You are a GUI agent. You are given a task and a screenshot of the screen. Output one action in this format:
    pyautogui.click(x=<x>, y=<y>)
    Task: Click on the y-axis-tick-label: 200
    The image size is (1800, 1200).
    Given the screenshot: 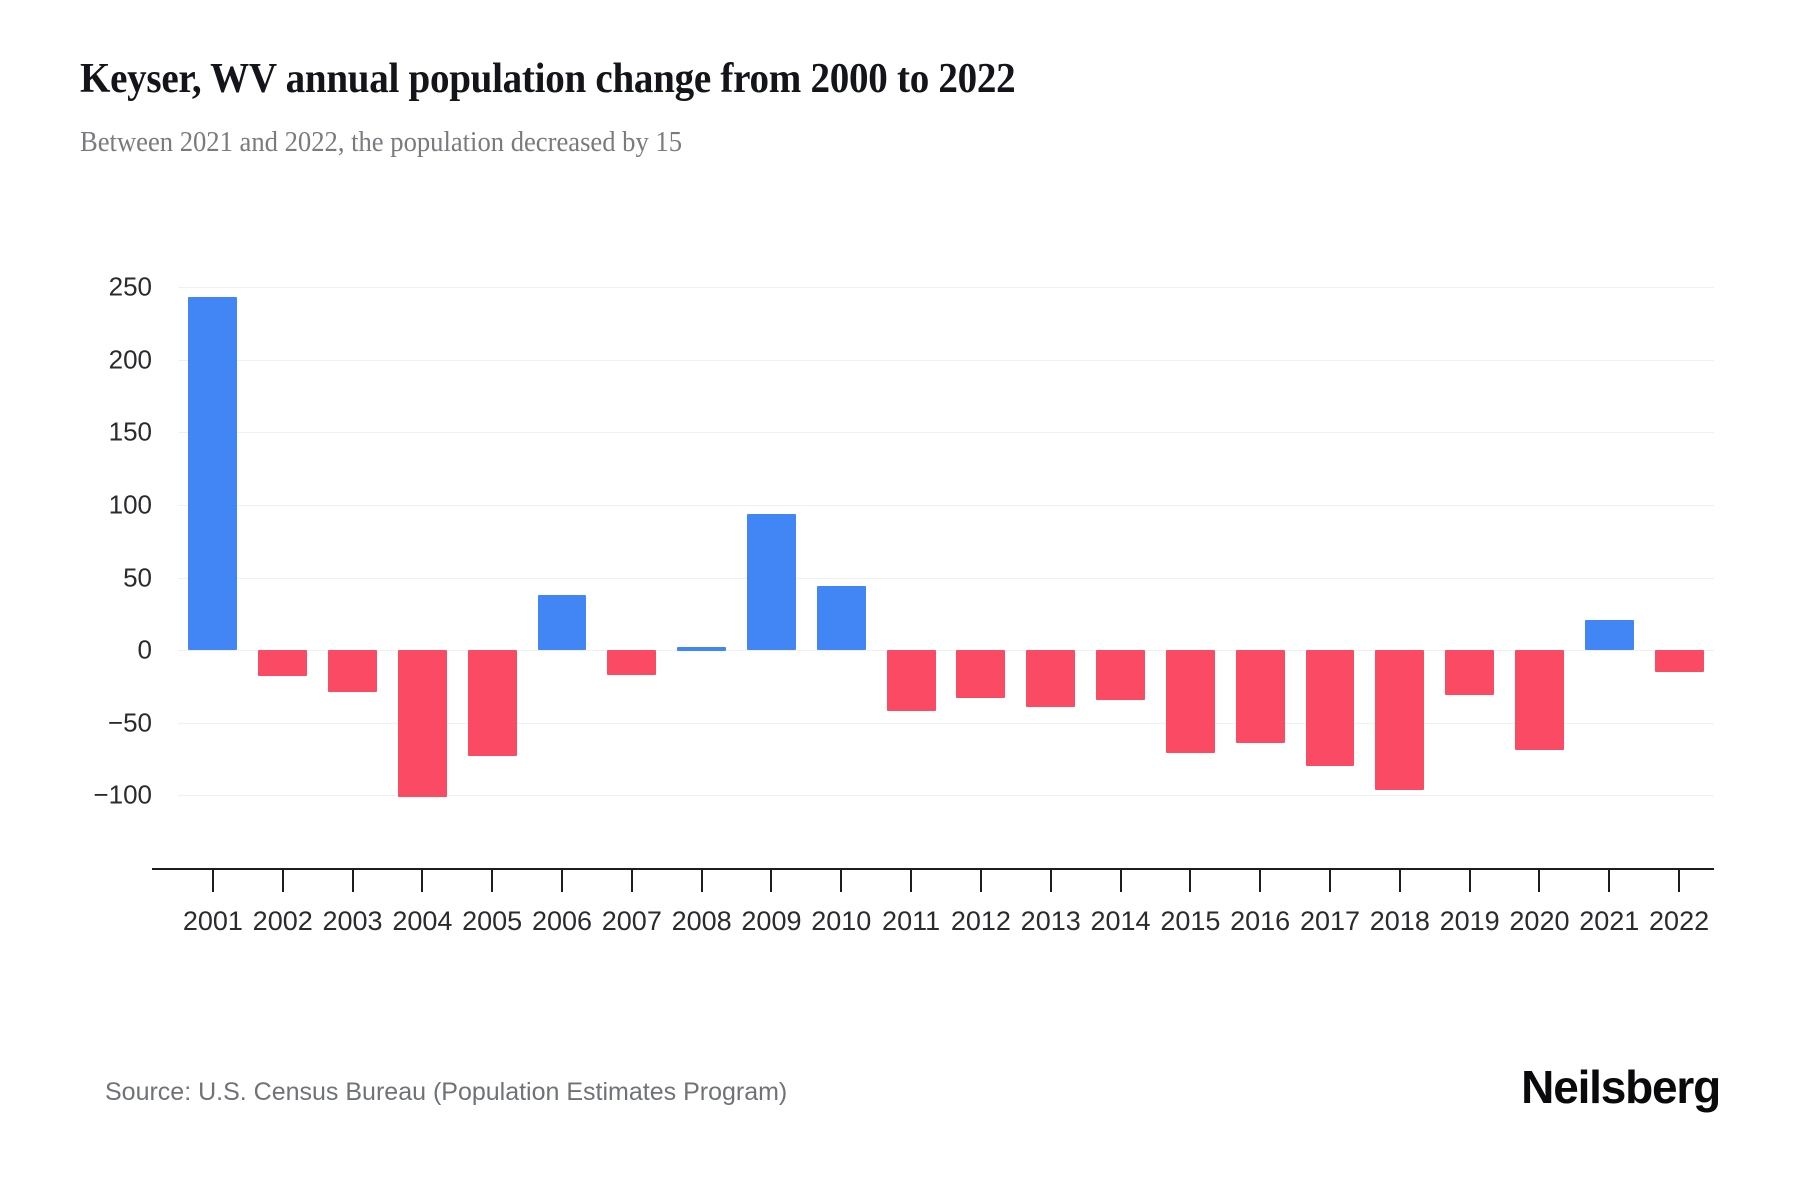 What is the action you would take?
    pyautogui.click(x=130, y=359)
    